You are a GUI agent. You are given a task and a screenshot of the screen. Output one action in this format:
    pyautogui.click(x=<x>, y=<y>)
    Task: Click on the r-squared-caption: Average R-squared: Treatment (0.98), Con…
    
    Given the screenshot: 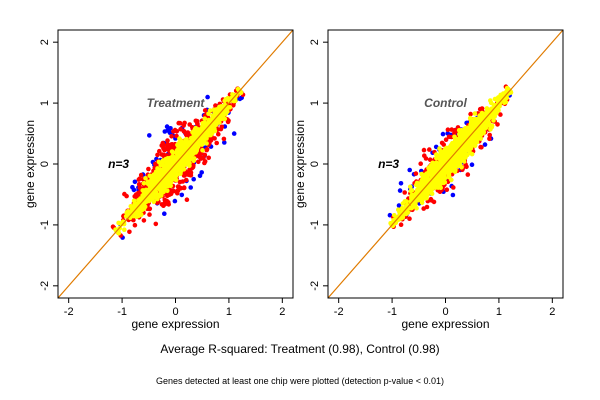 What is the action you would take?
    pyautogui.click(x=300, y=349)
    